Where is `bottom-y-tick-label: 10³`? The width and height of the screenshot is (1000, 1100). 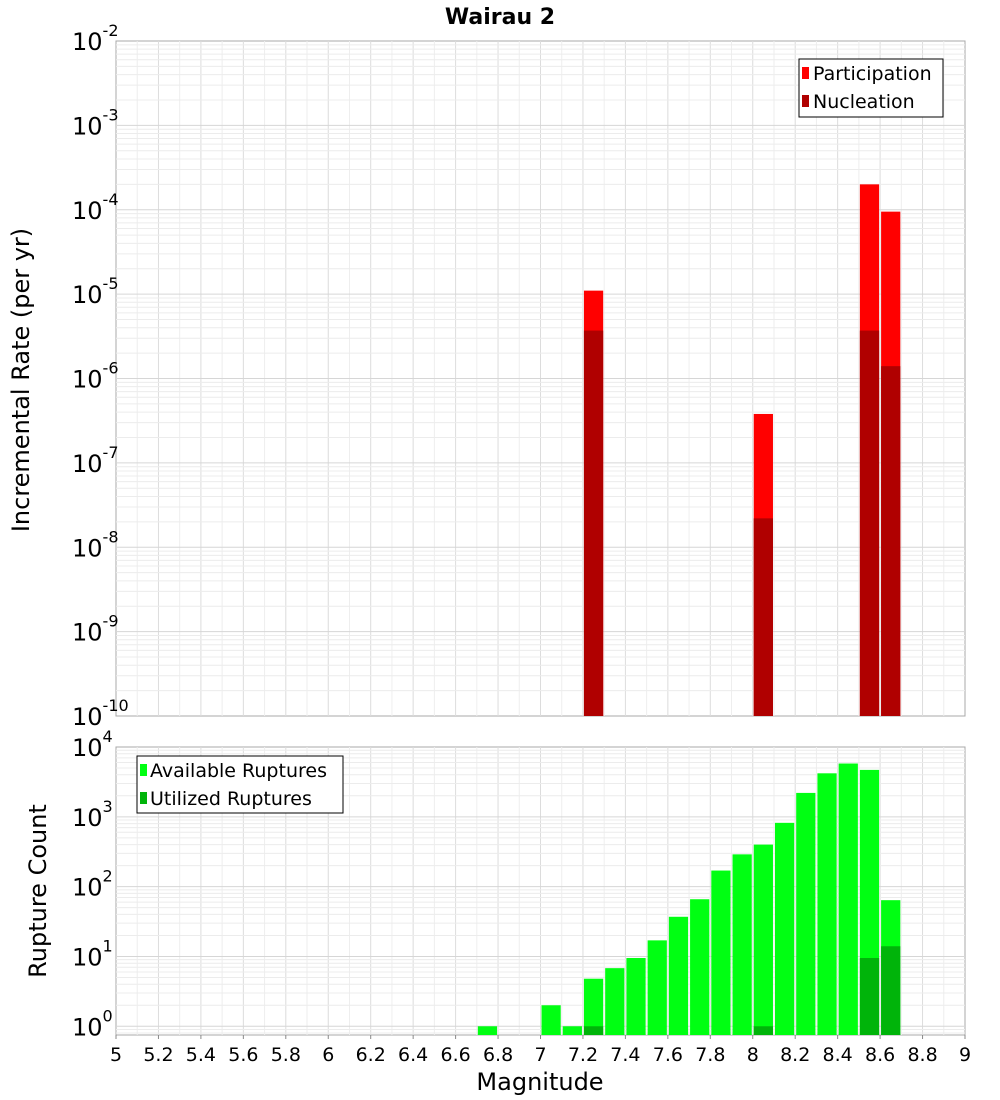 bottom-y-tick-label: 10³ is located at coordinates (92, 814).